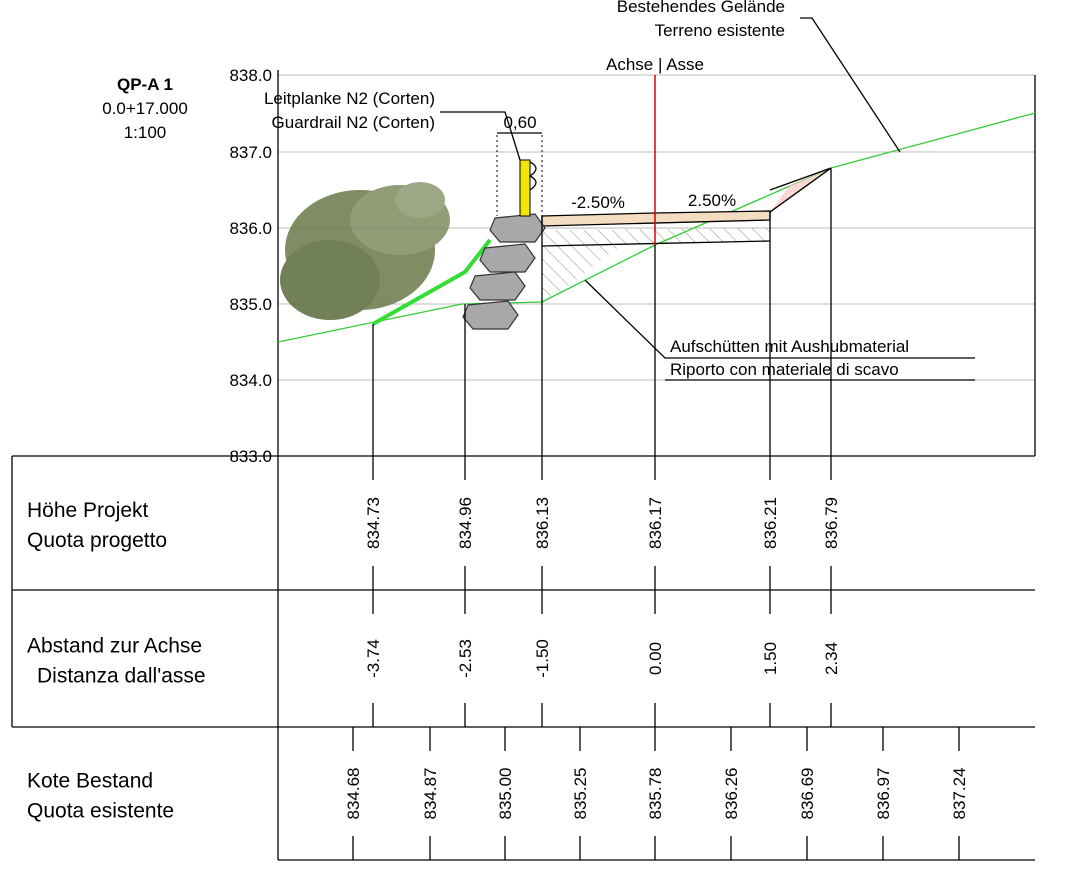 The height and width of the screenshot is (869, 1073). Describe the element at coordinates (542, 658) in the screenshot. I see `cell-value: -1.50` at that location.